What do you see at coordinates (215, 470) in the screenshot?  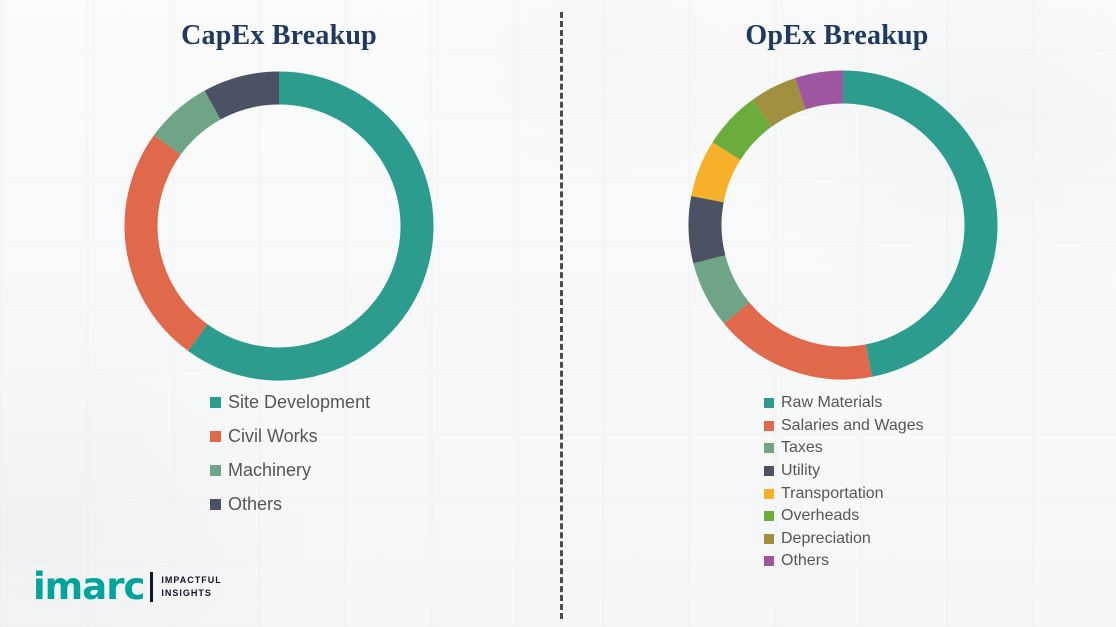 I see `legend-swatch-machinery` at bounding box center [215, 470].